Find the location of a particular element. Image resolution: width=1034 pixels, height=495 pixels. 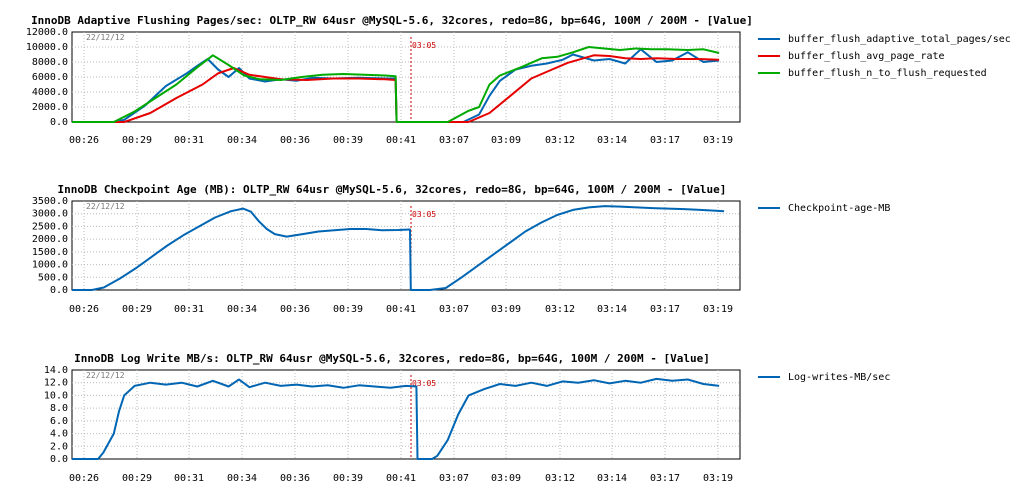

y-tick-label: 6.0 is located at coordinates (59, 421).